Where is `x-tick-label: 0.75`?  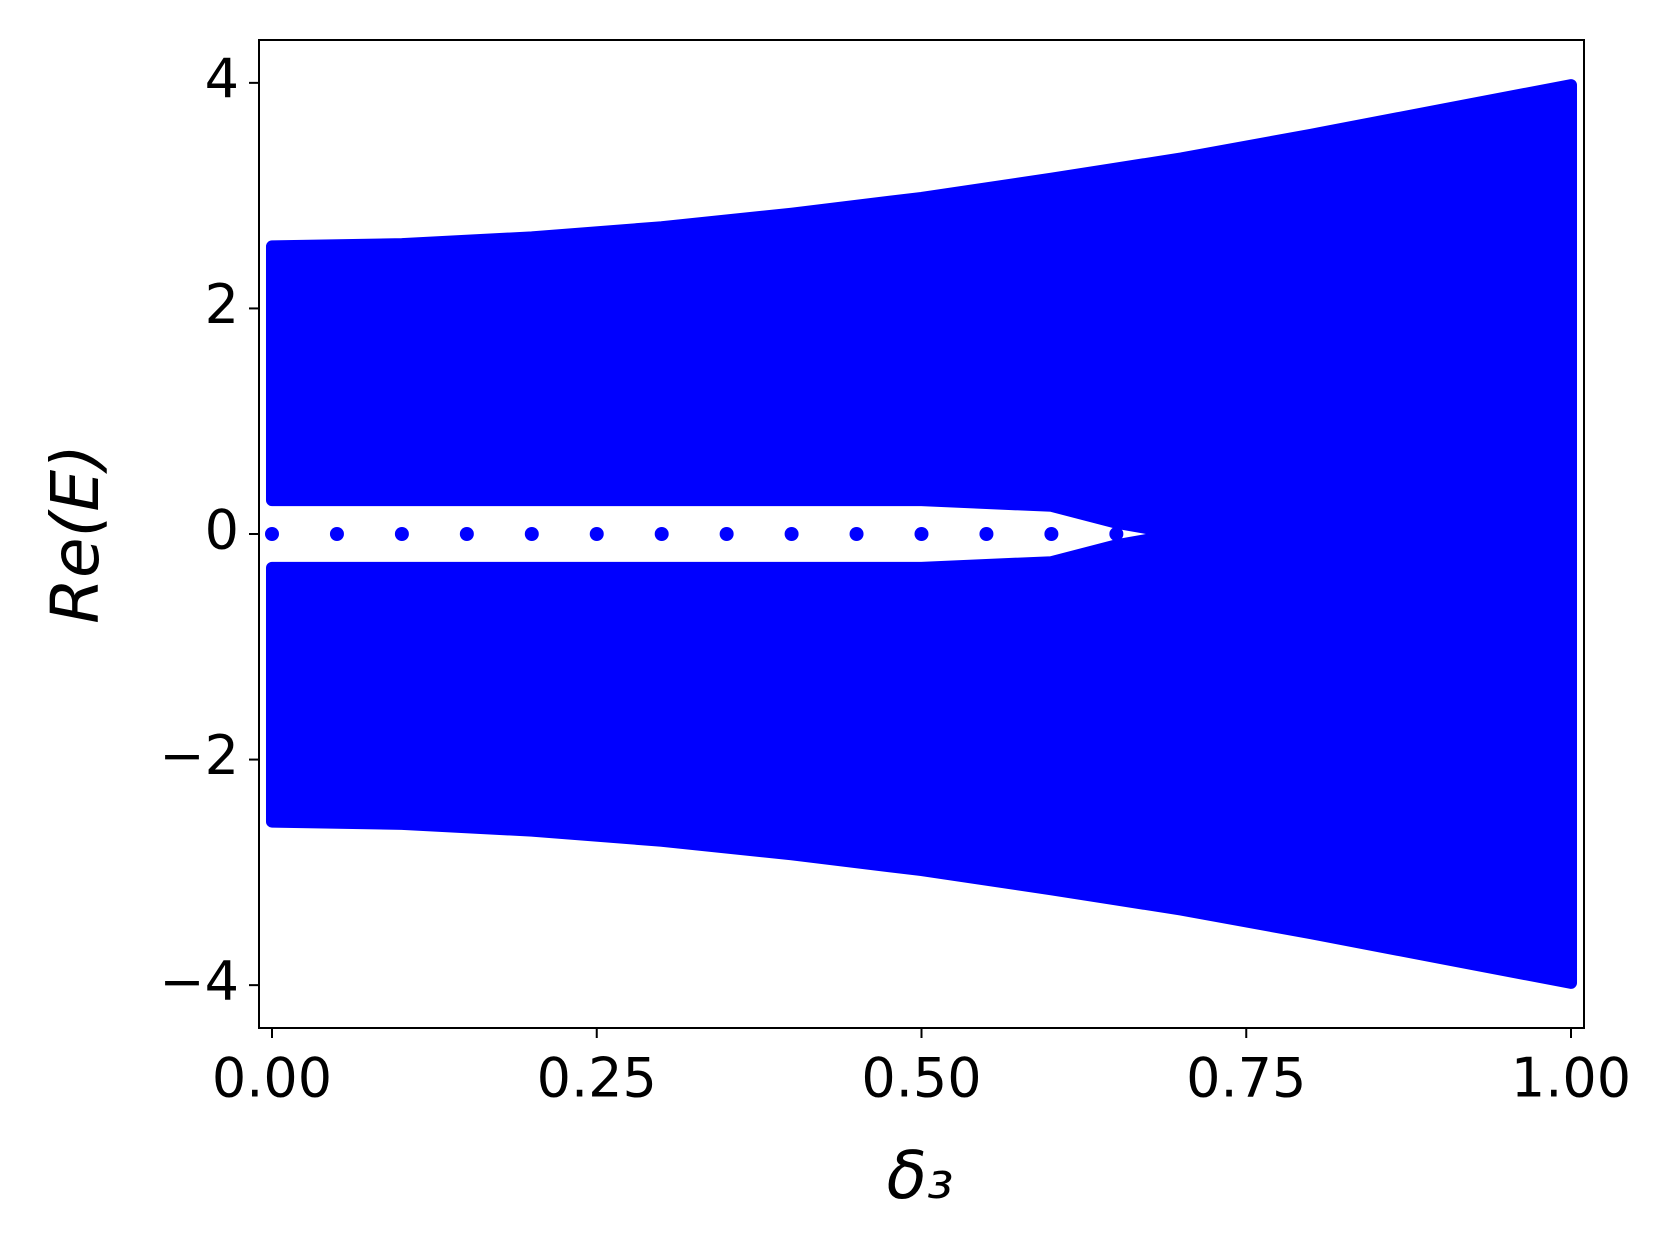 x-tick-label: 0.75 is located at coordinates (1246, 1078).